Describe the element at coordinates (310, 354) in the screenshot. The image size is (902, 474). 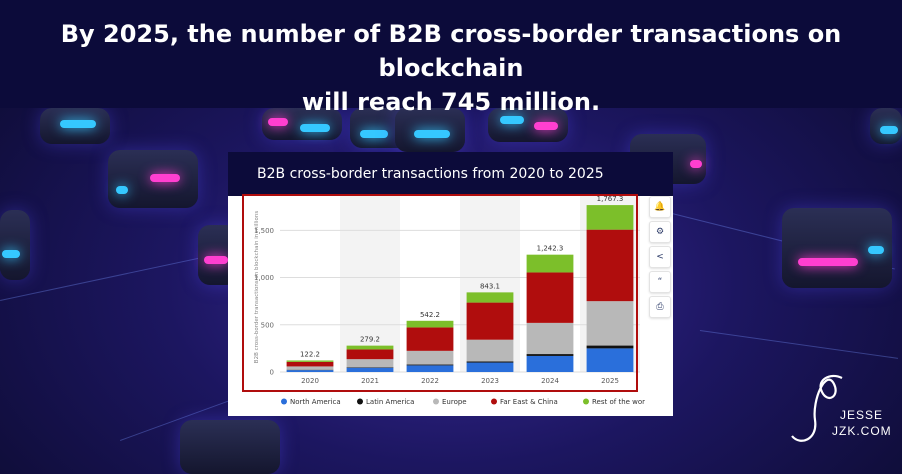
I see `data-label: 122.2` at that location.